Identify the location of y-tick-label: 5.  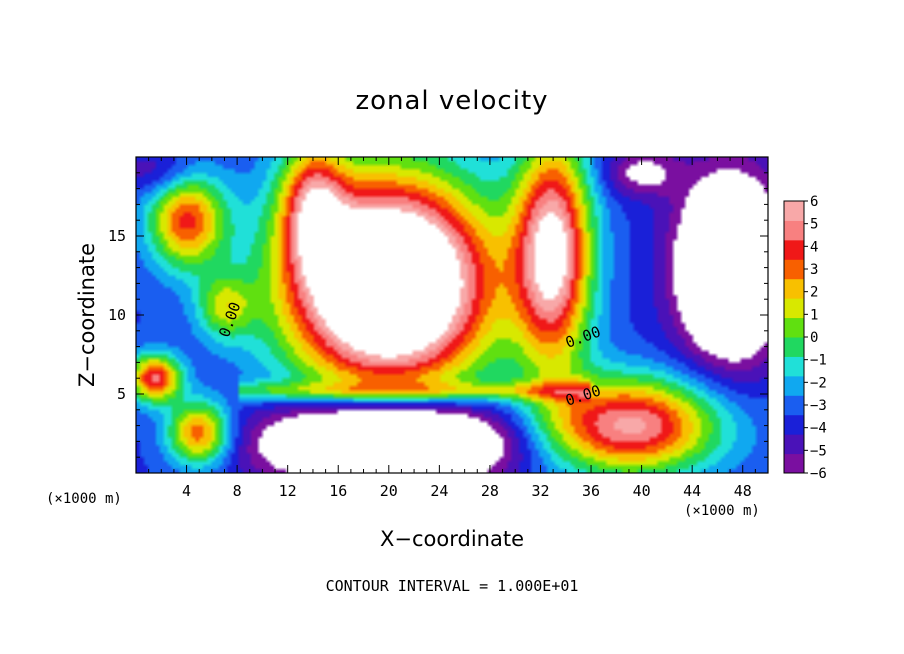
(121, 394).